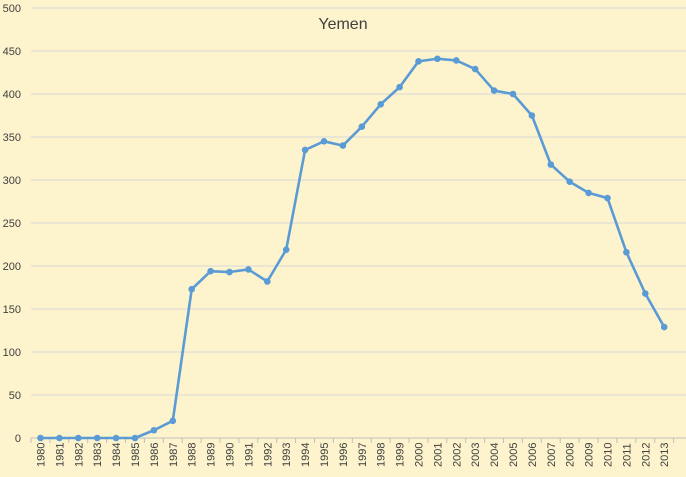 The width and height of the screenshot is (686, 477). What do you see at coordinates (609, 455) in the screenshot?
I see `x-tick-label: 2010` at bounding box center [609, 455].